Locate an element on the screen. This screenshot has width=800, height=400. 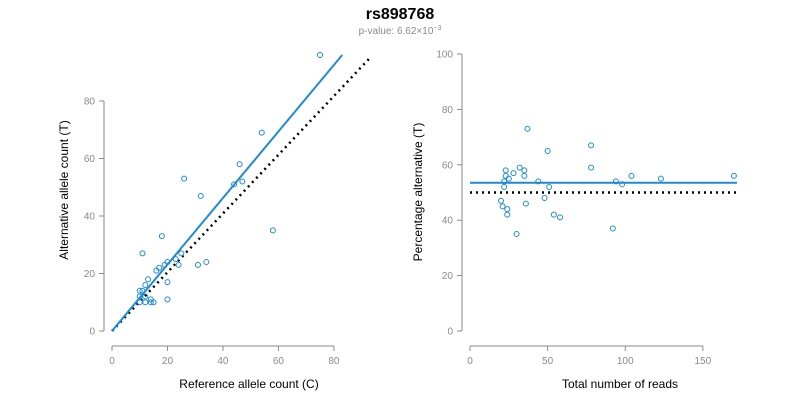
left-y-tick-label: 80 is located at coordinates (90, 102).